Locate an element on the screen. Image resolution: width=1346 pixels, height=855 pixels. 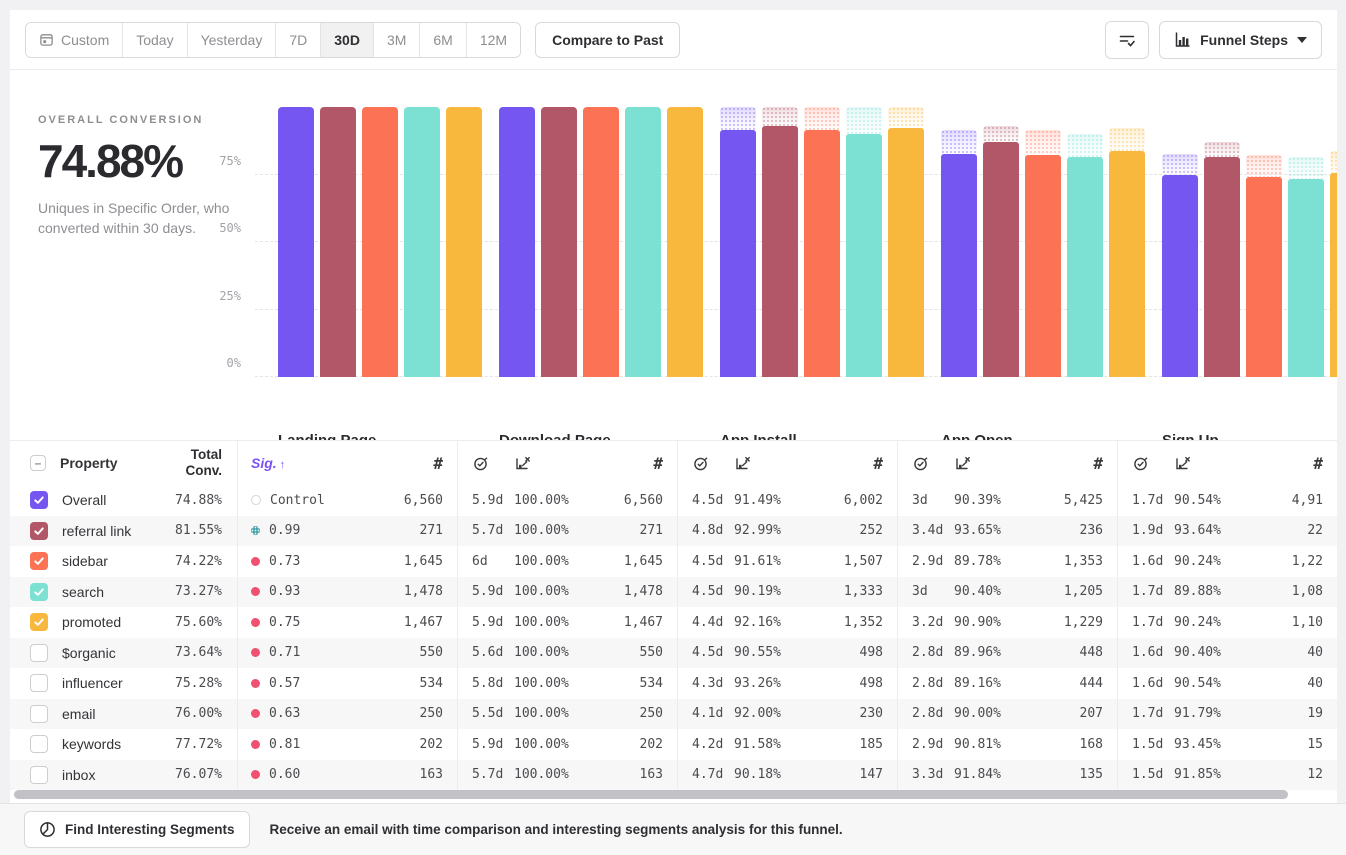
funnel-steps-view-button: Funnel Steps is located at coordinates (1240, 39).